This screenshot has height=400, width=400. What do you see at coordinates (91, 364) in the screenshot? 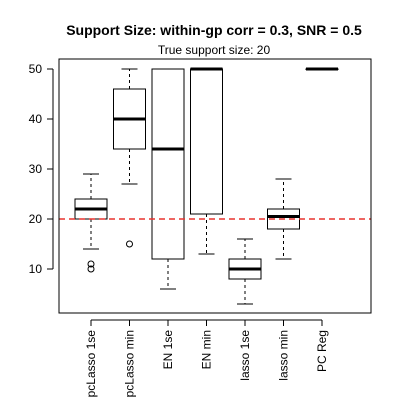
I see `x-tick-label: pcLasso 1se` at bounding box center [91, 364].